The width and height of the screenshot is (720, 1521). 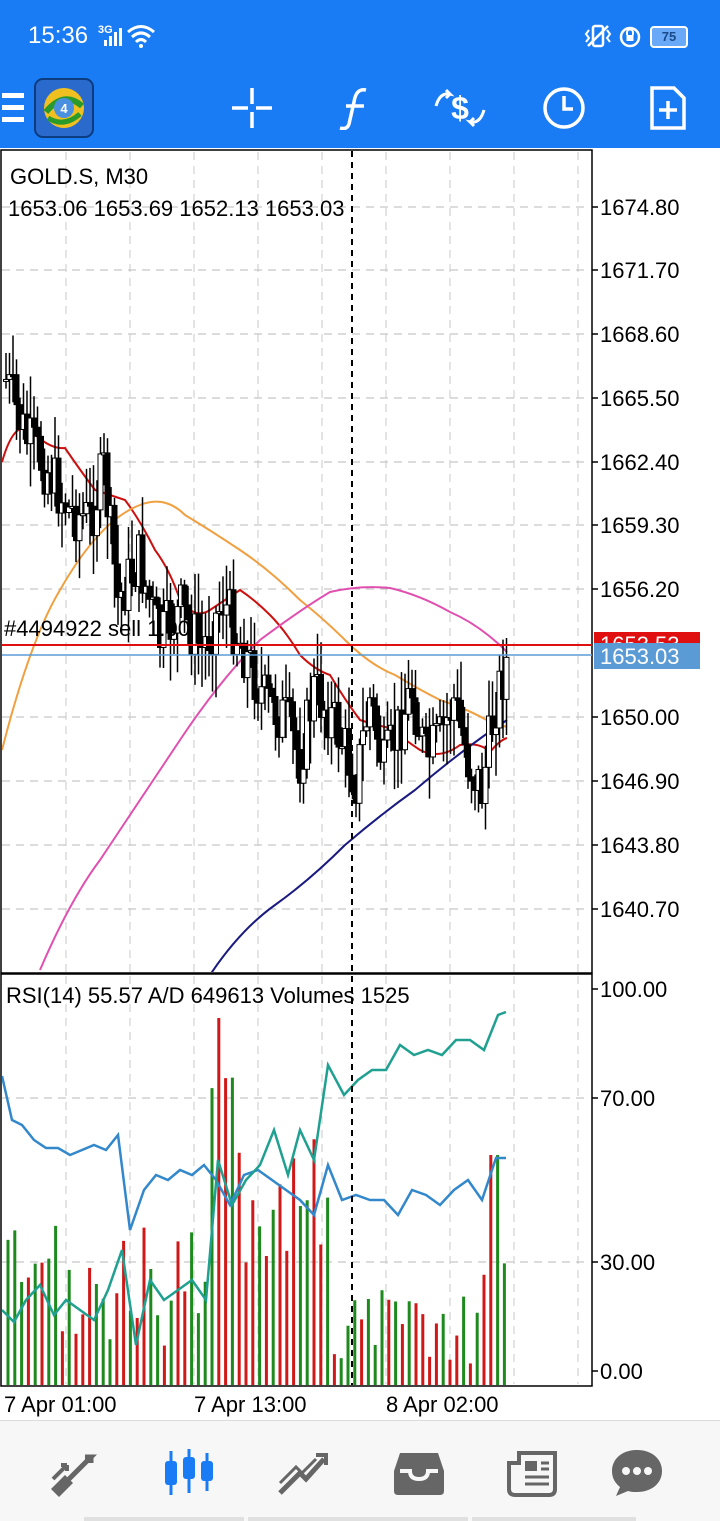 What do you see at coordinates (640, 270) in the screenshot?
I see `price-tick-label: 1671.70` at bounding box center [640, 270].